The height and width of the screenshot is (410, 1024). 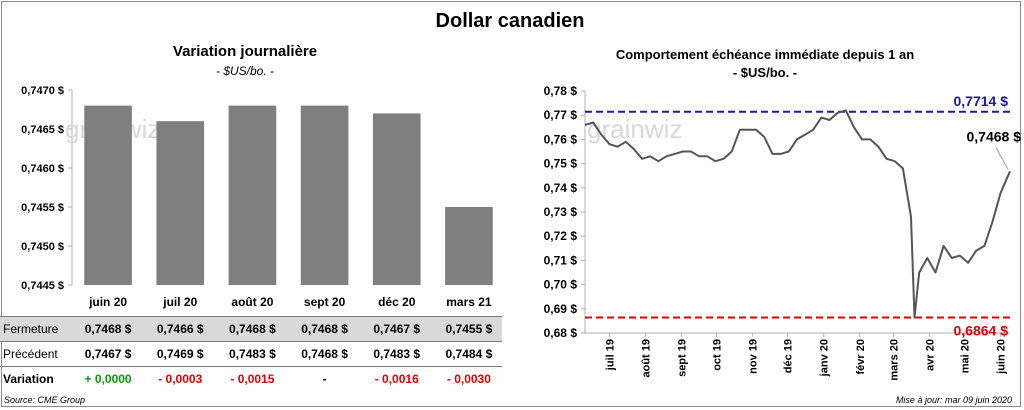 What do you see at coordinates (468, 379) in the screenshot?
I see `table-cell: - 0,0030` at bounding box center [468, 379].